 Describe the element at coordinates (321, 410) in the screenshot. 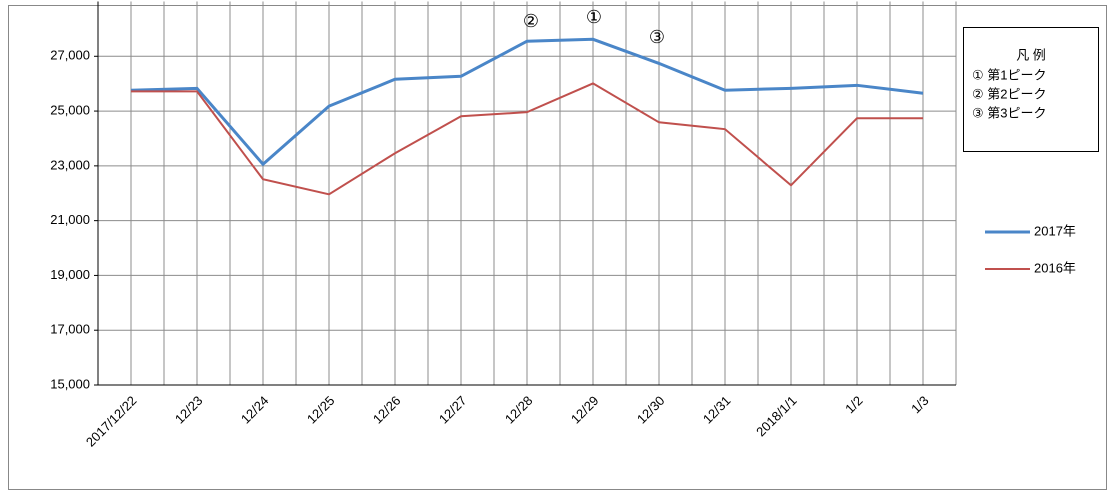

I see `x-tick-label: 12/25` at that location.